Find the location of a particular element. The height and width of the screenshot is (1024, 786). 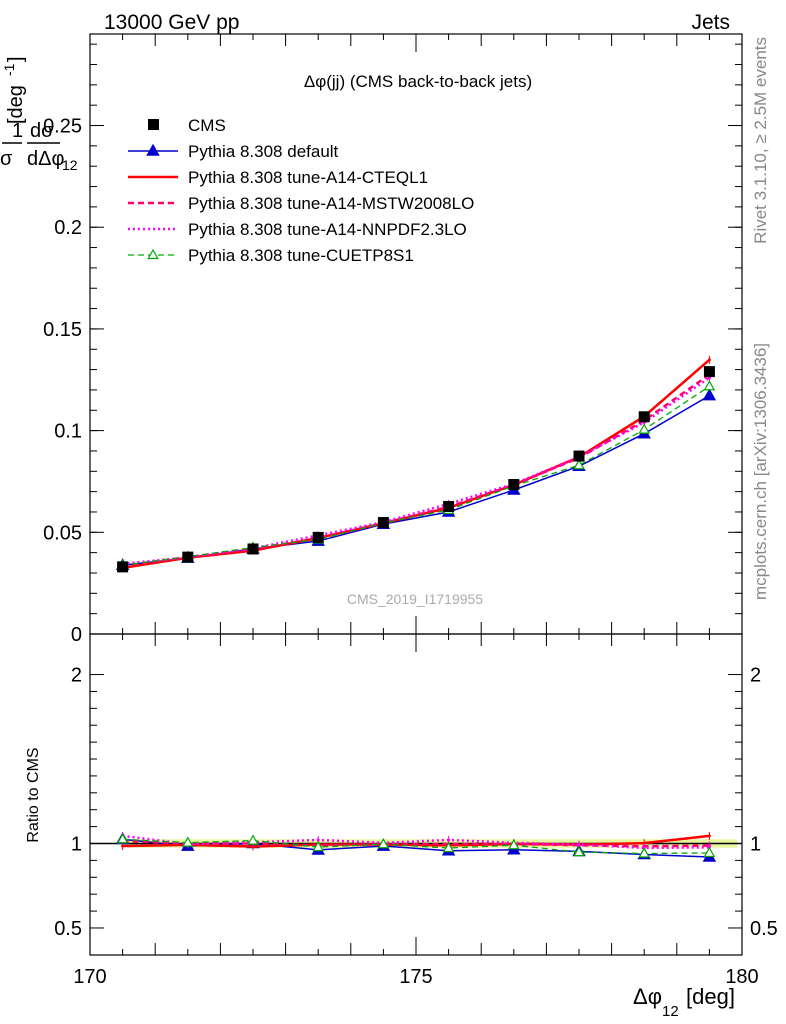

y-tick-label: 0.2 is located at coordinates (68, 228).